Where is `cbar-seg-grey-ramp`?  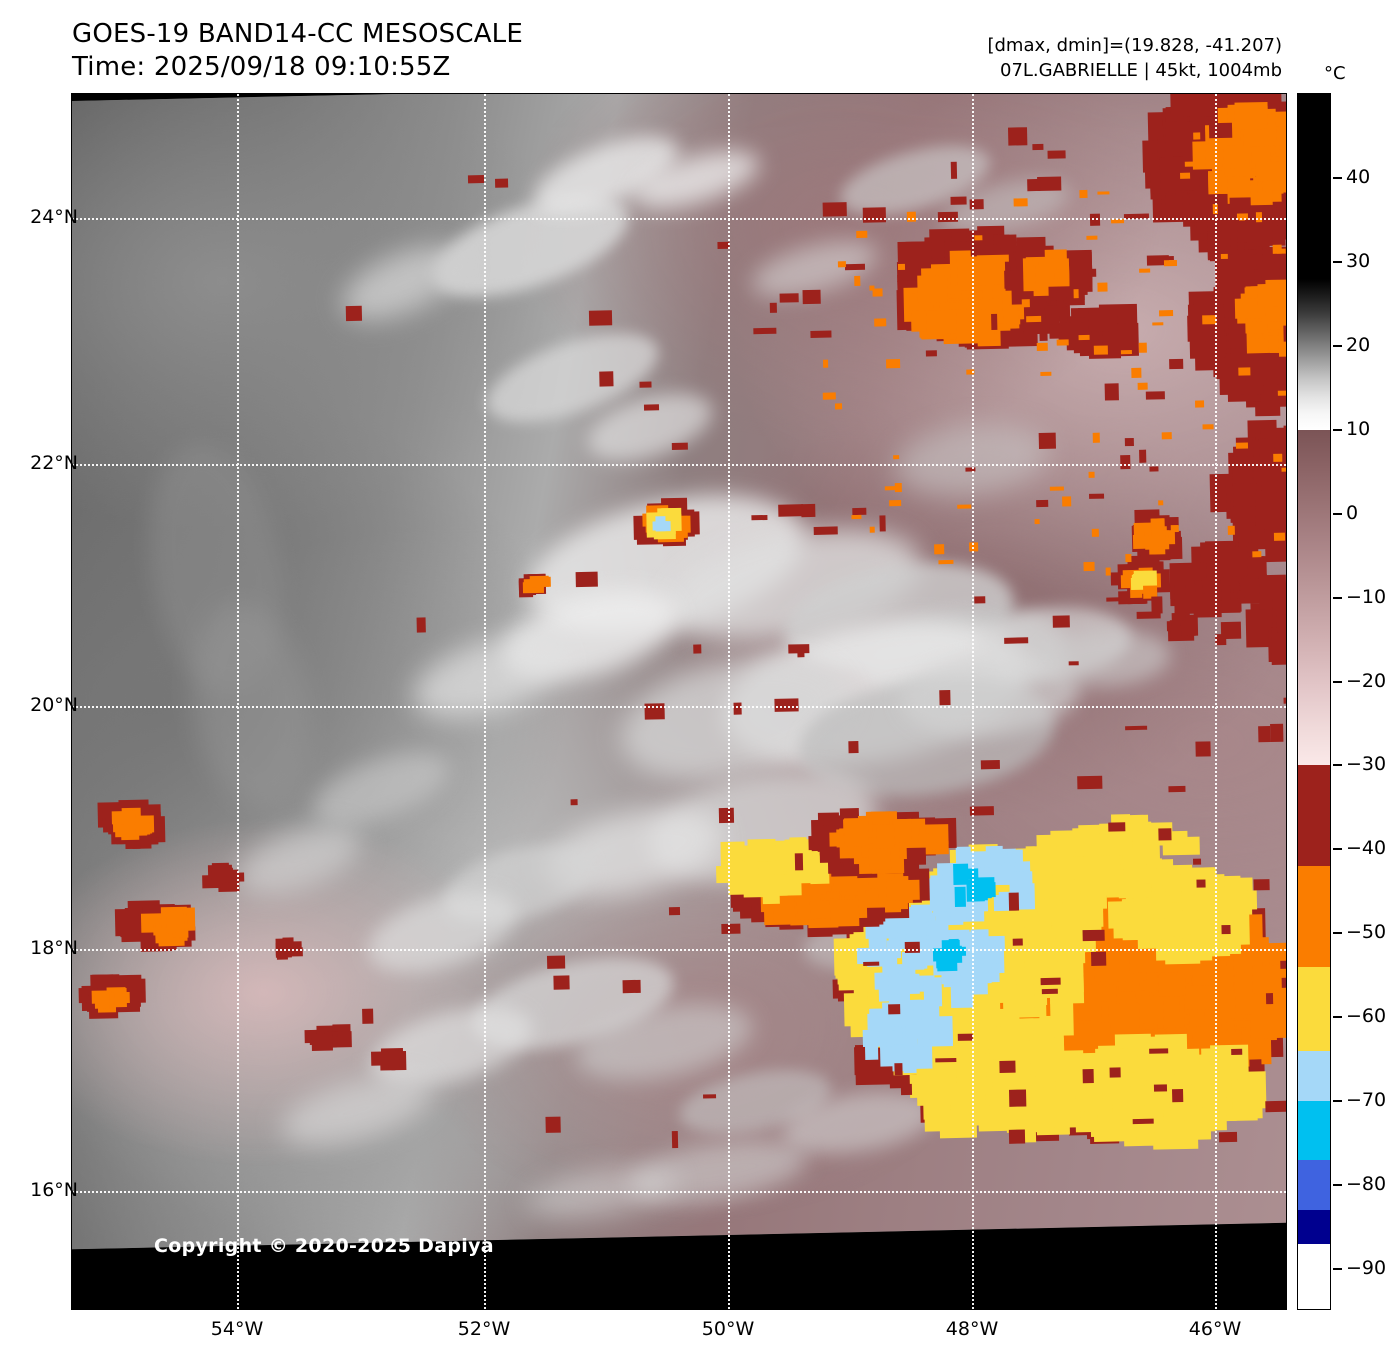
cbar-seg-grey-ramp is located at coordinates (1314, 354).